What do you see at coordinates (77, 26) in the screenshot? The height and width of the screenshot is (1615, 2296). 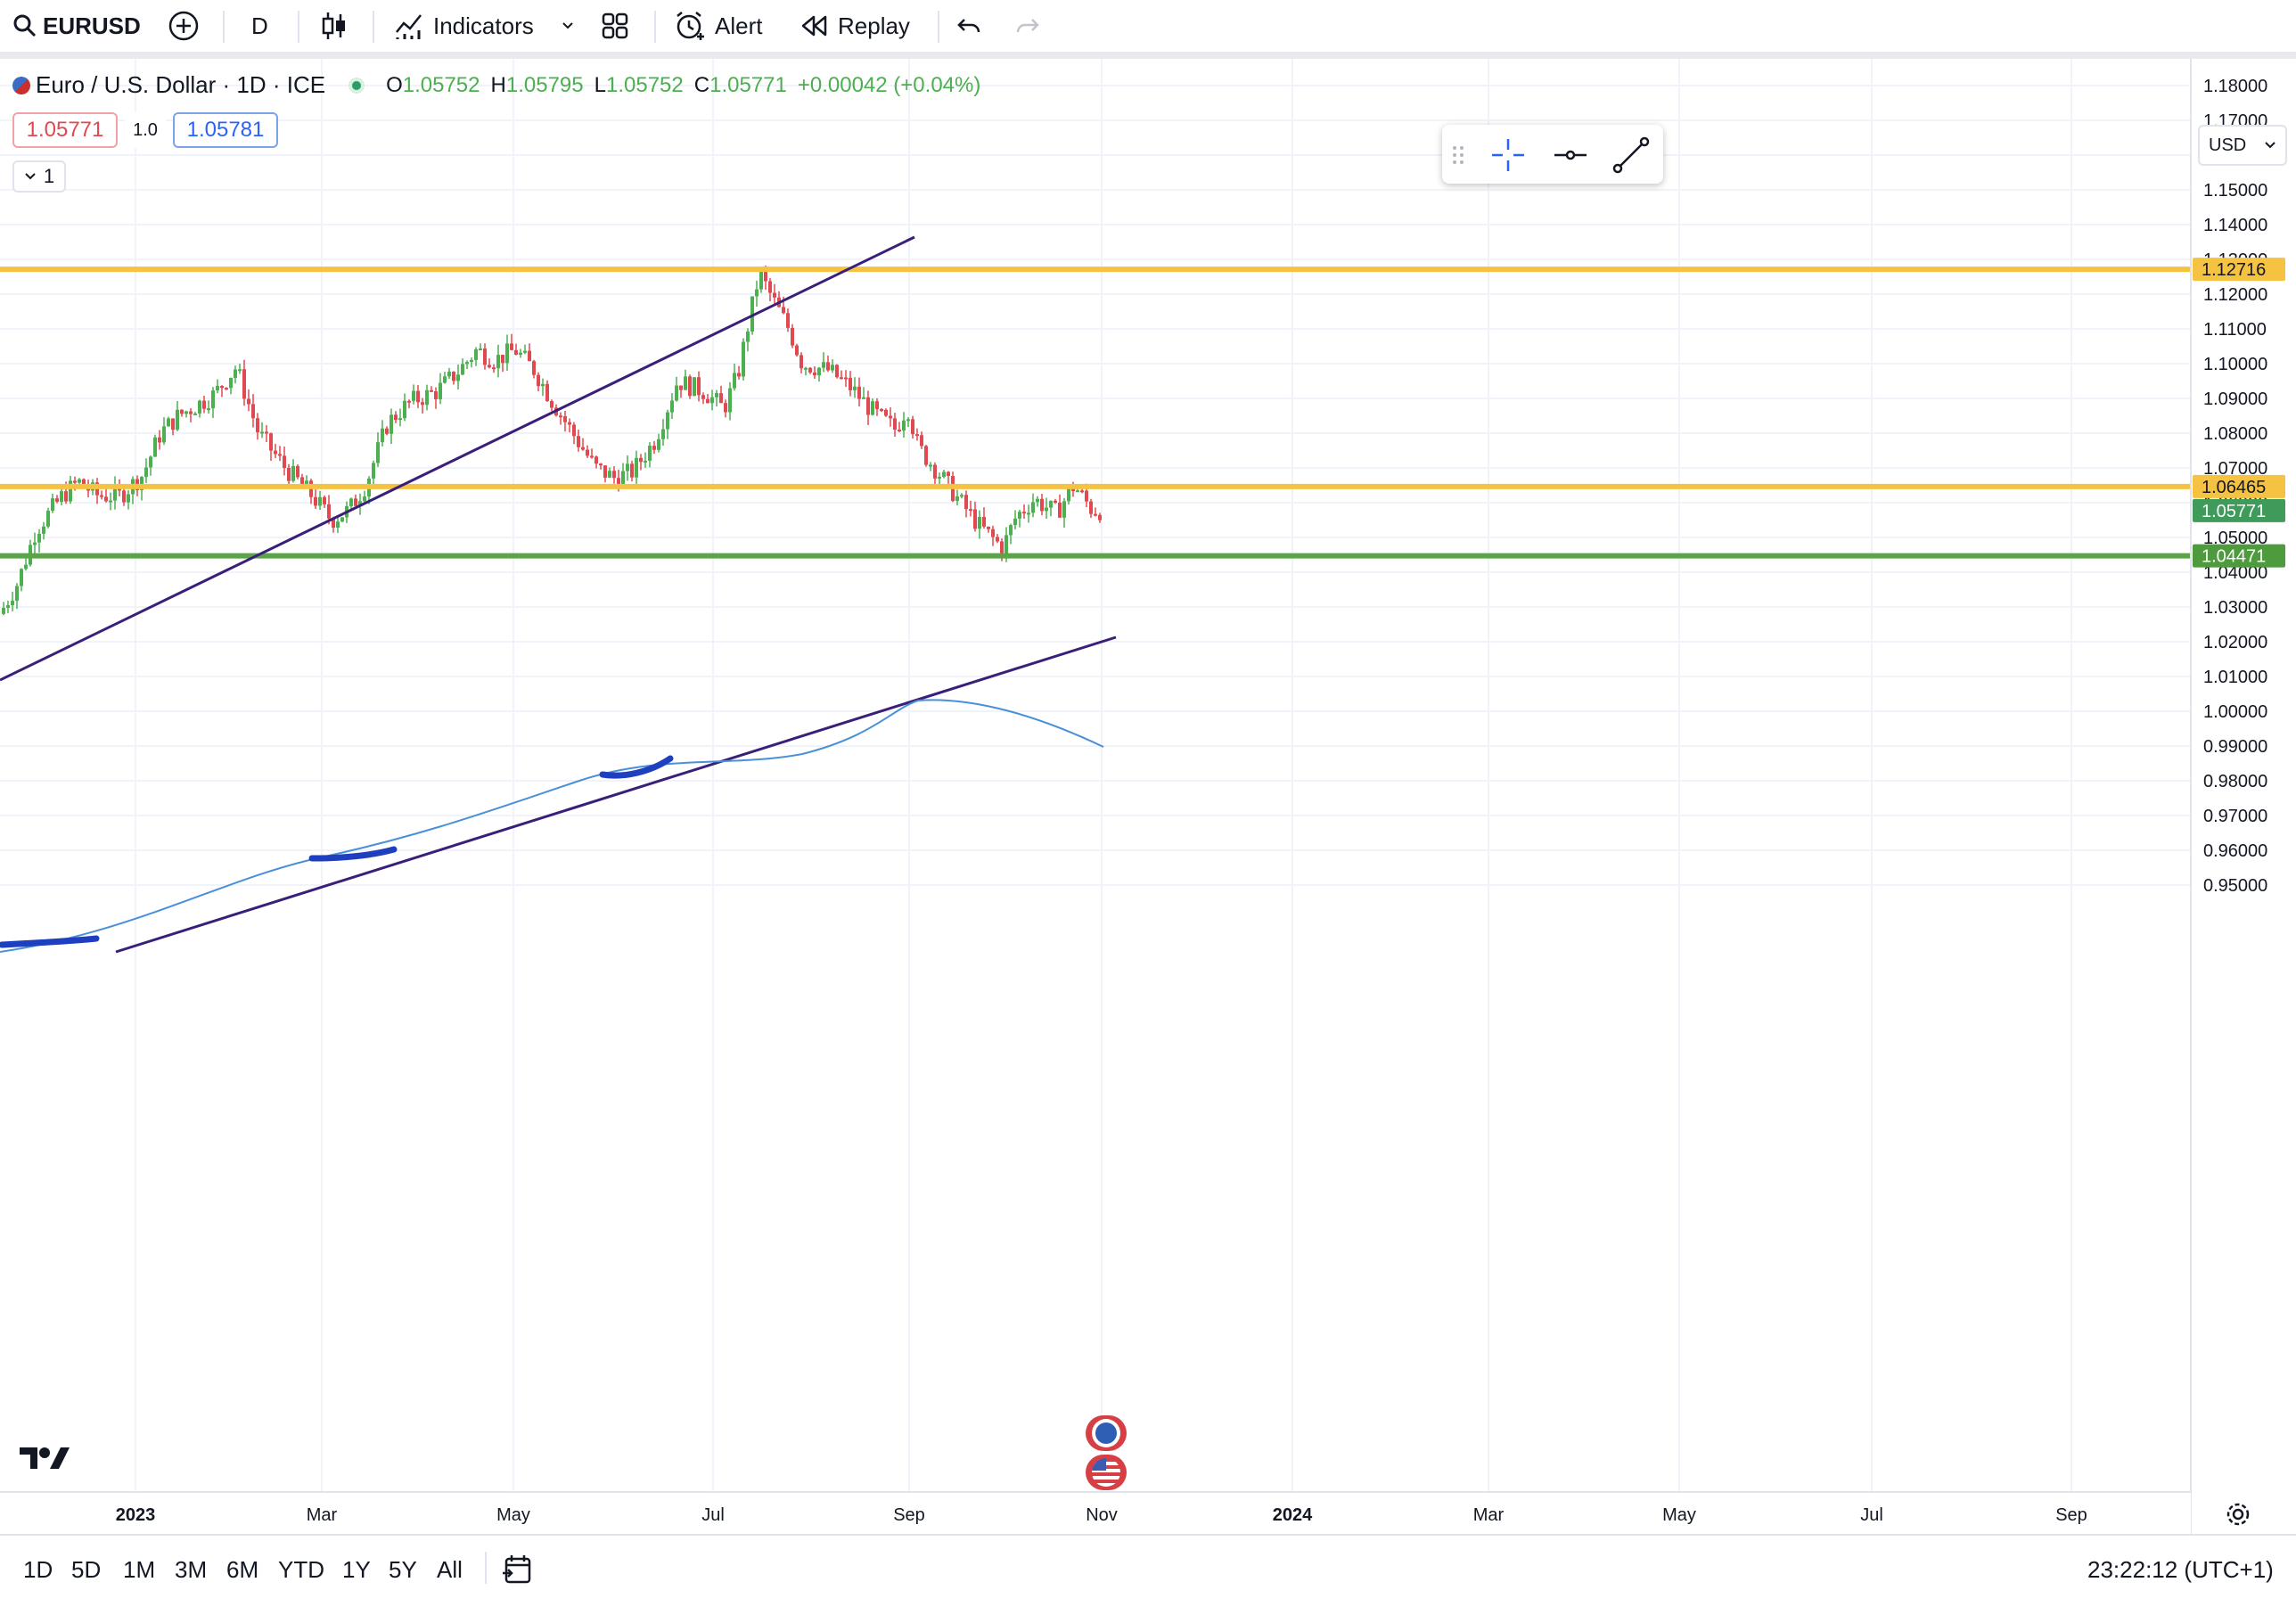 I see `symbol-search-button: EURUSD` at bounding box center [77, 26].